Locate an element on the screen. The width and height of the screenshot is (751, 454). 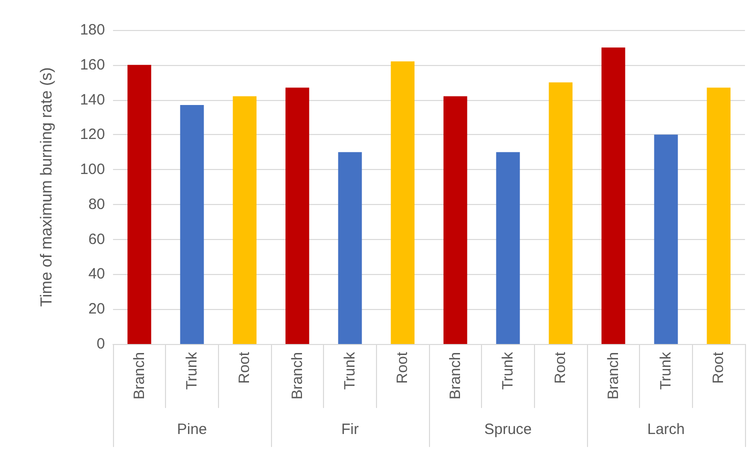
y-tick-label: 120 is located at coordinates (92, 135).